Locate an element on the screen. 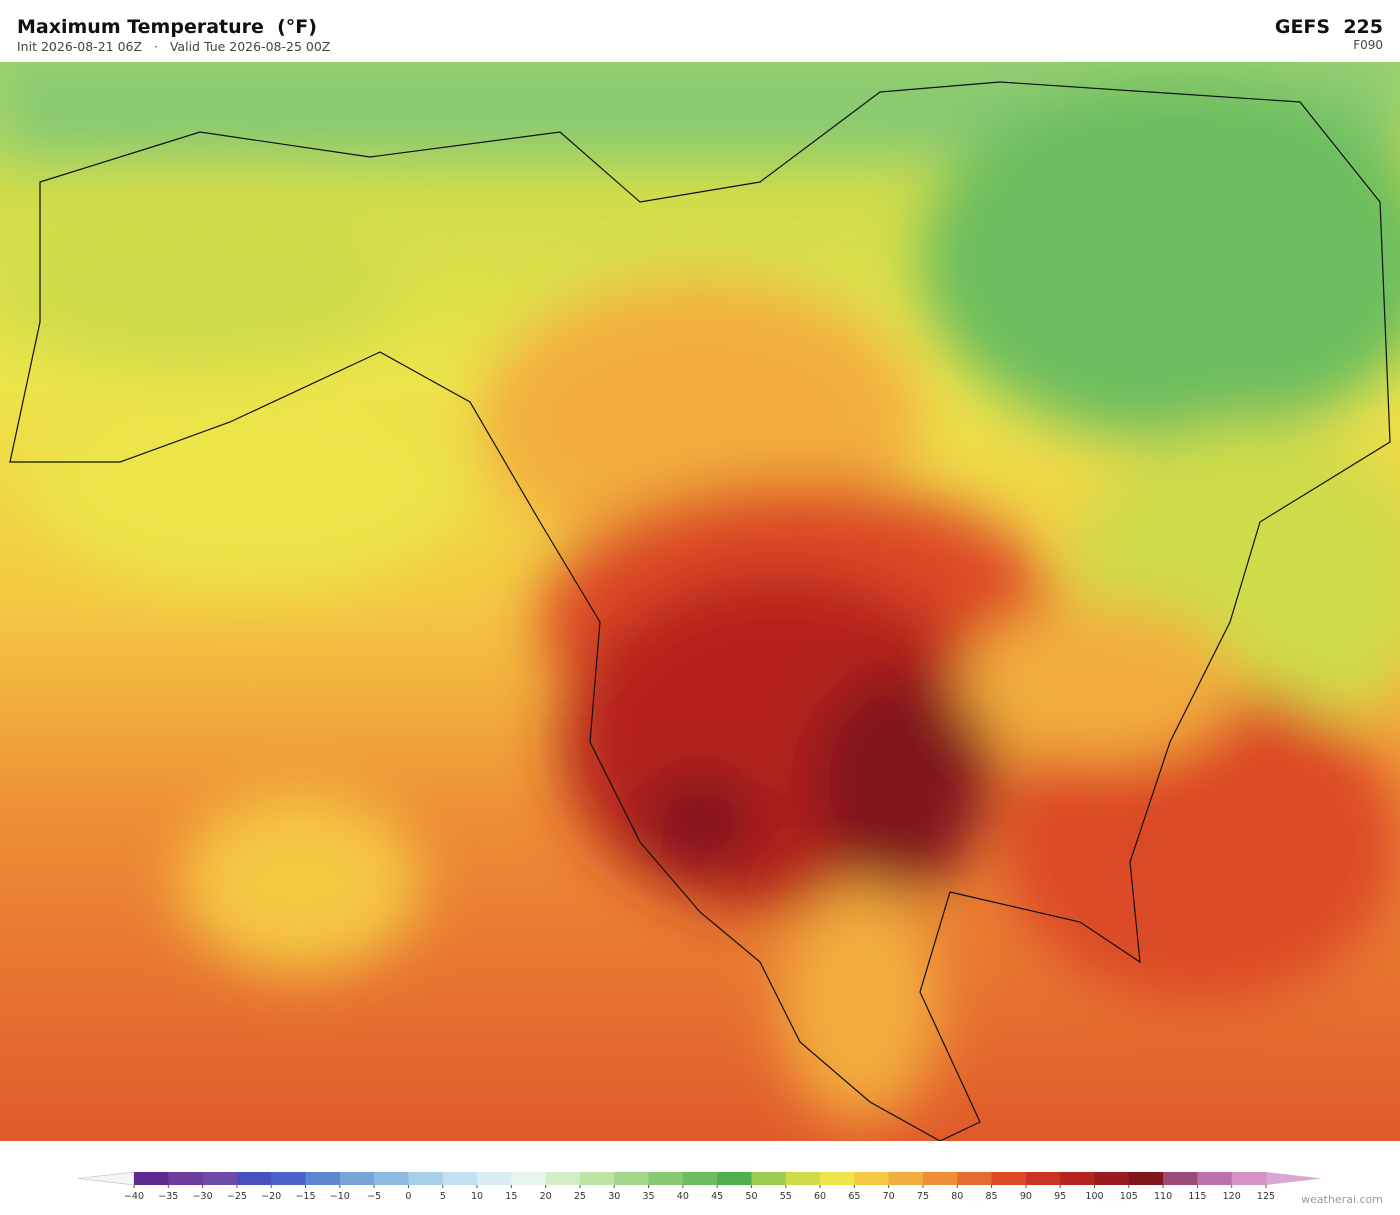 This screenshot has width=1400, height=1215. tick-label: 75 is located at coordinates (923, 1196).